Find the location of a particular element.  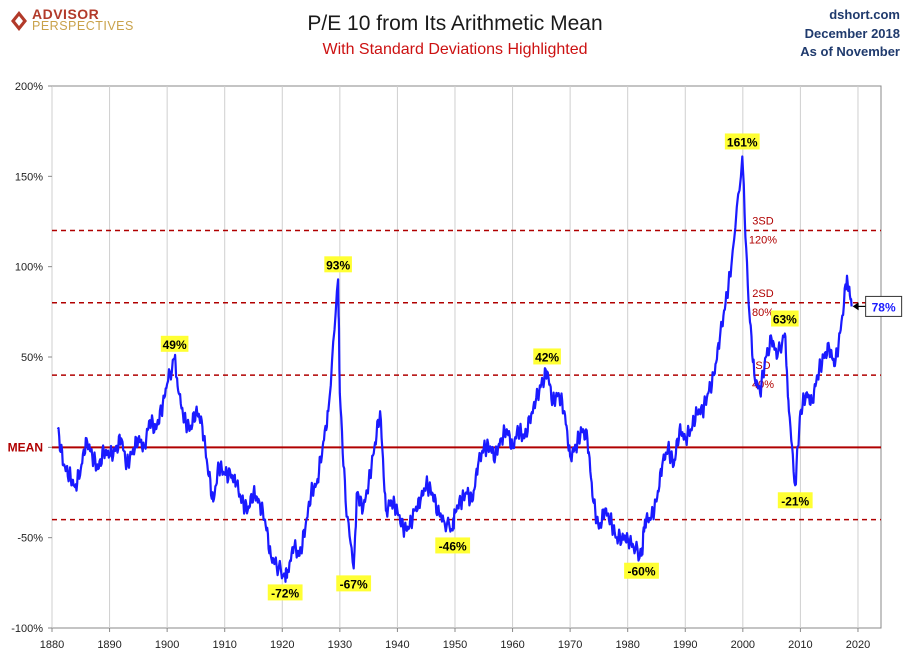

x-tick-label: 1910 is located at coordinates (224, 645).